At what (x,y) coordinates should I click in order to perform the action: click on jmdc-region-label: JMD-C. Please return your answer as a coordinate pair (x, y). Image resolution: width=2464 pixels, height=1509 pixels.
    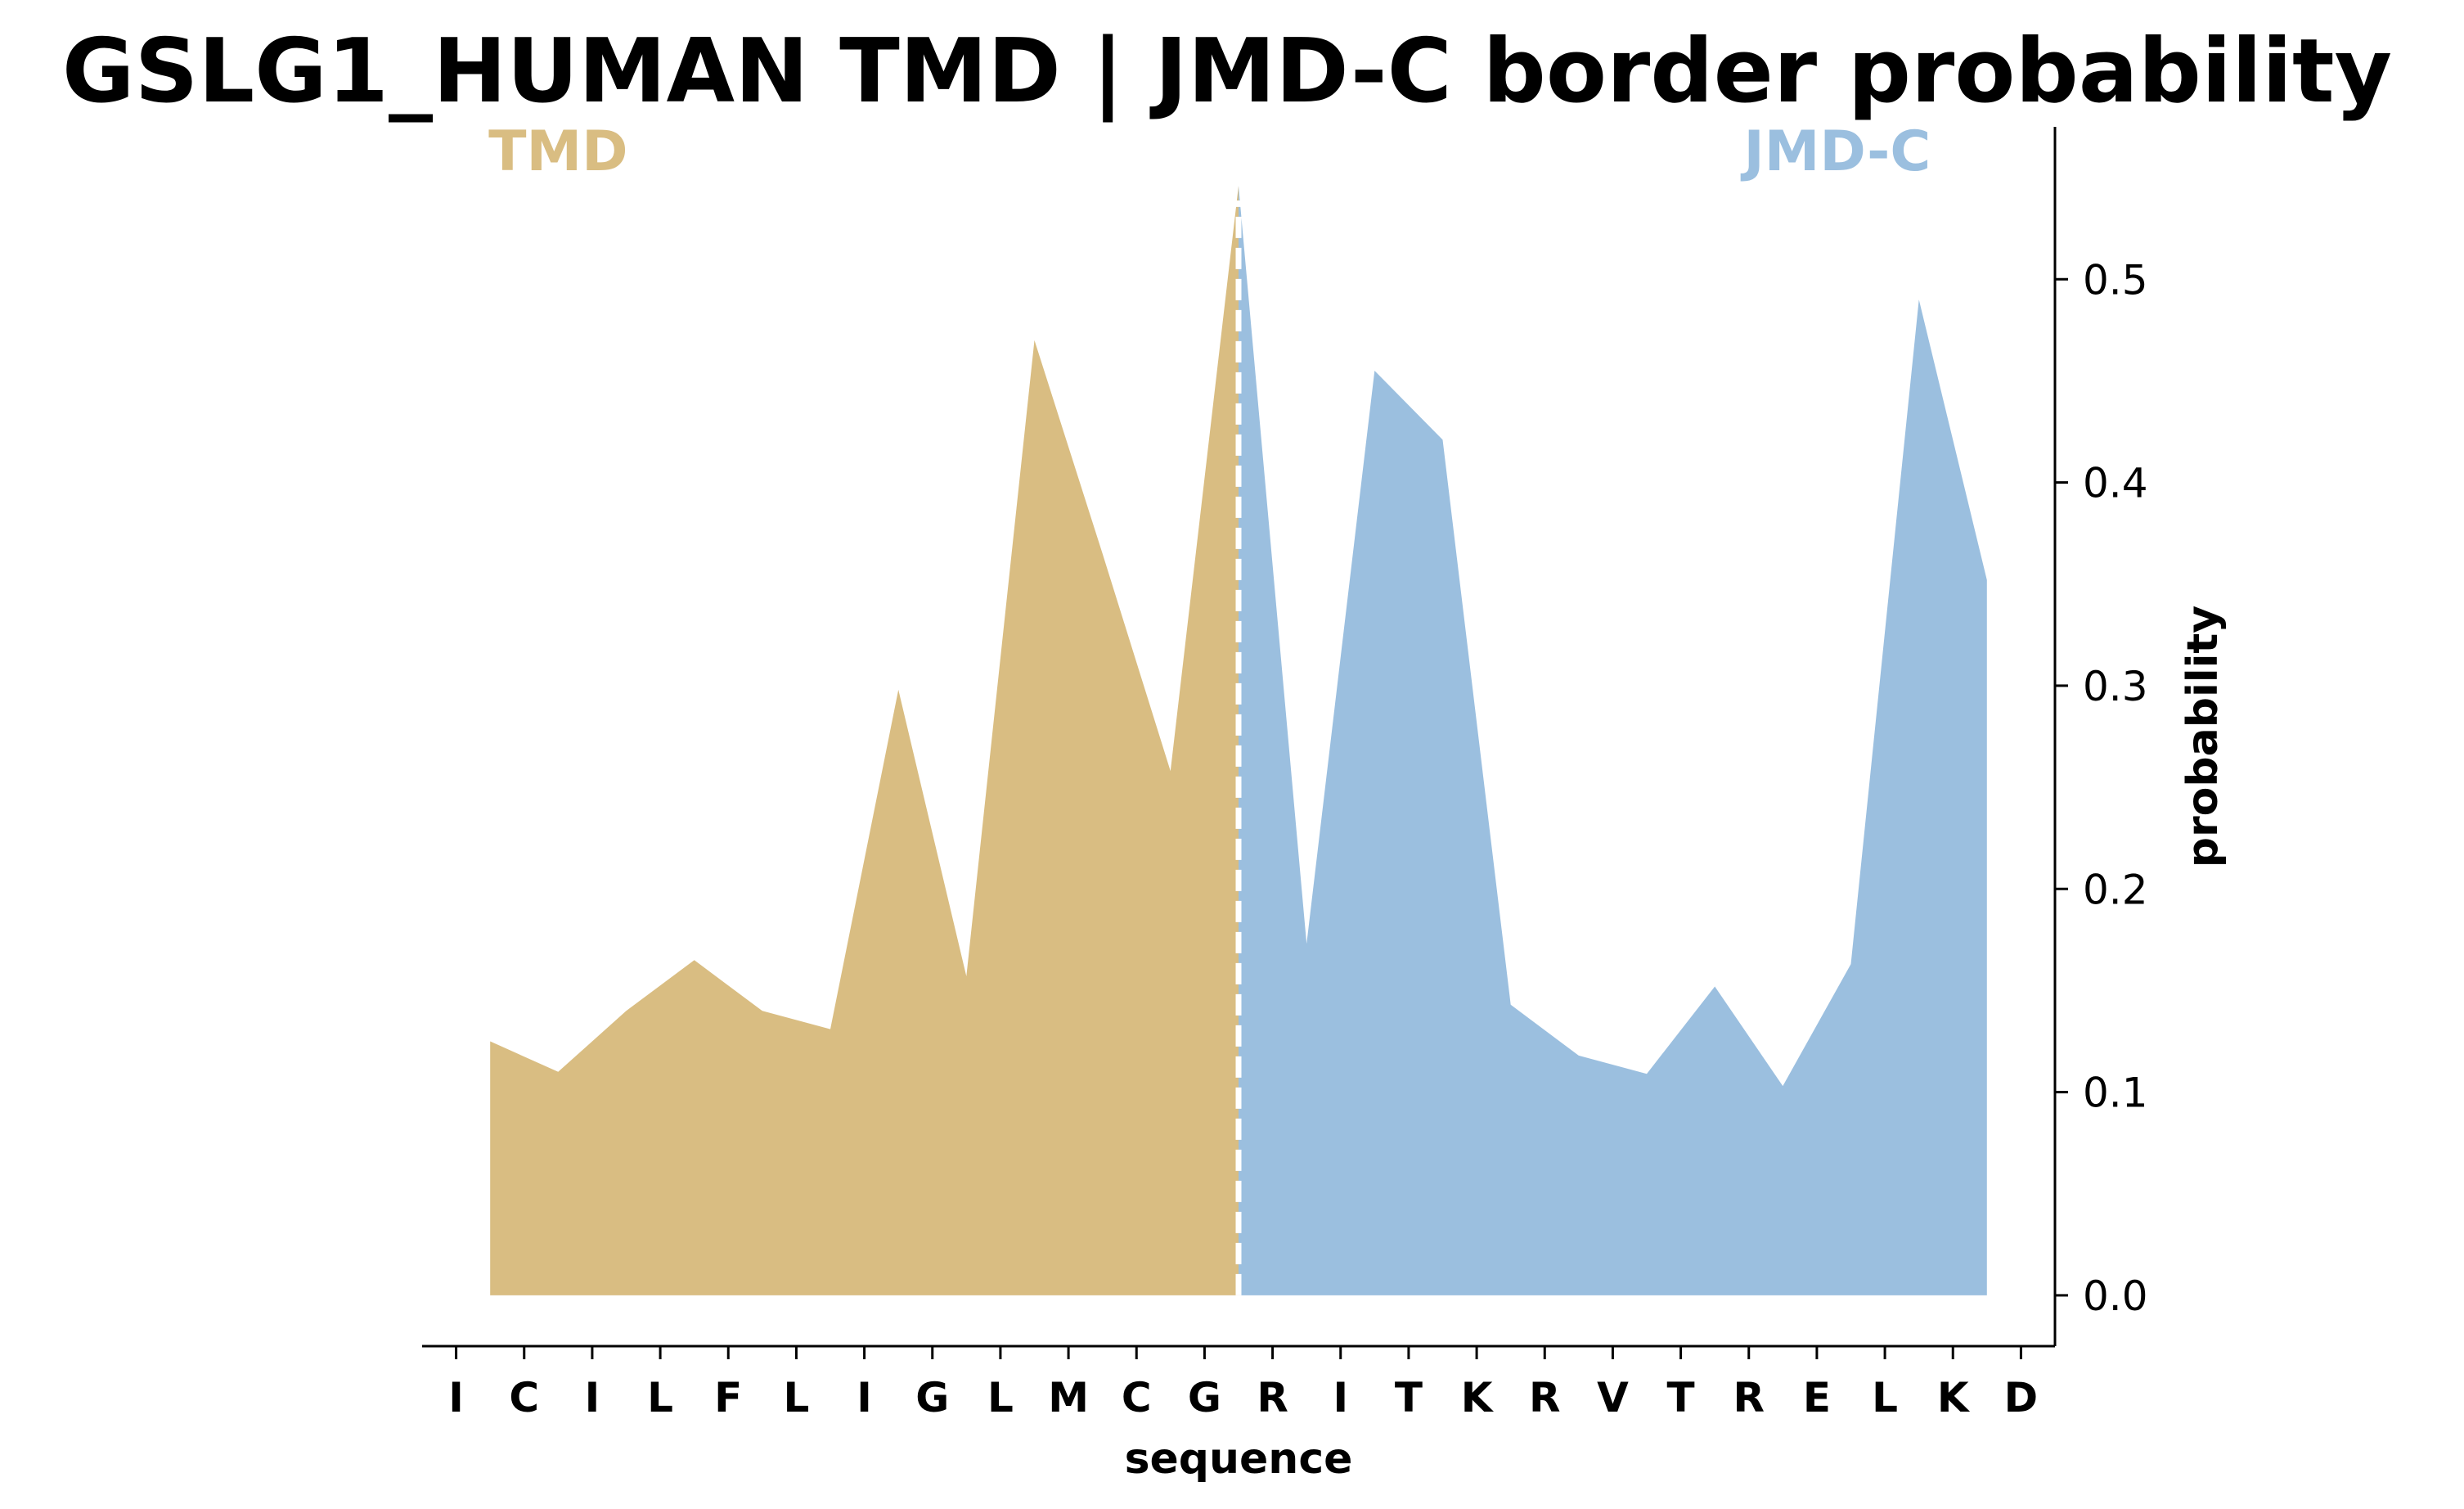
    Looking at the image, I should click on (1835, 152).